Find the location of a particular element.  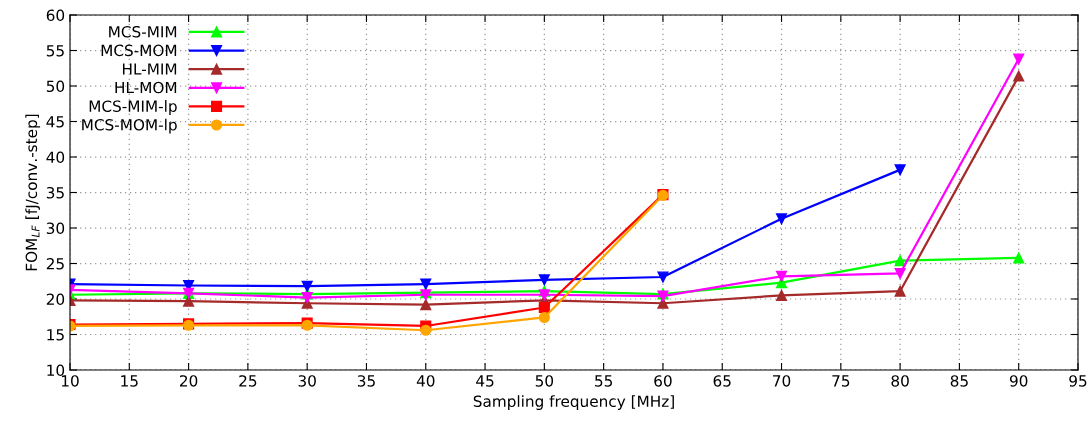

x-tick-label: 20 is located at coordinates (188, 381).